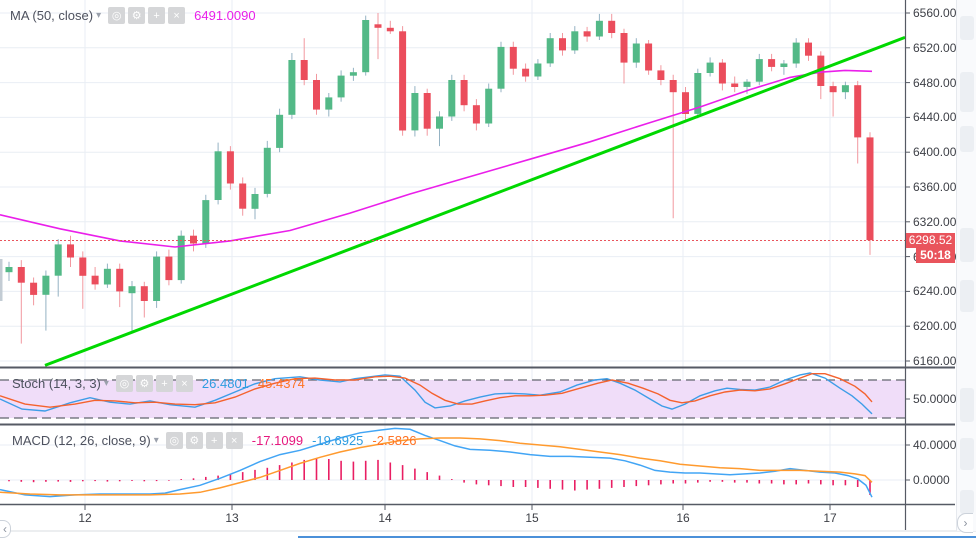  Describe the element at coordinates (232, 518) in the screenshot. I see `time-tick-label: 13` at that location.